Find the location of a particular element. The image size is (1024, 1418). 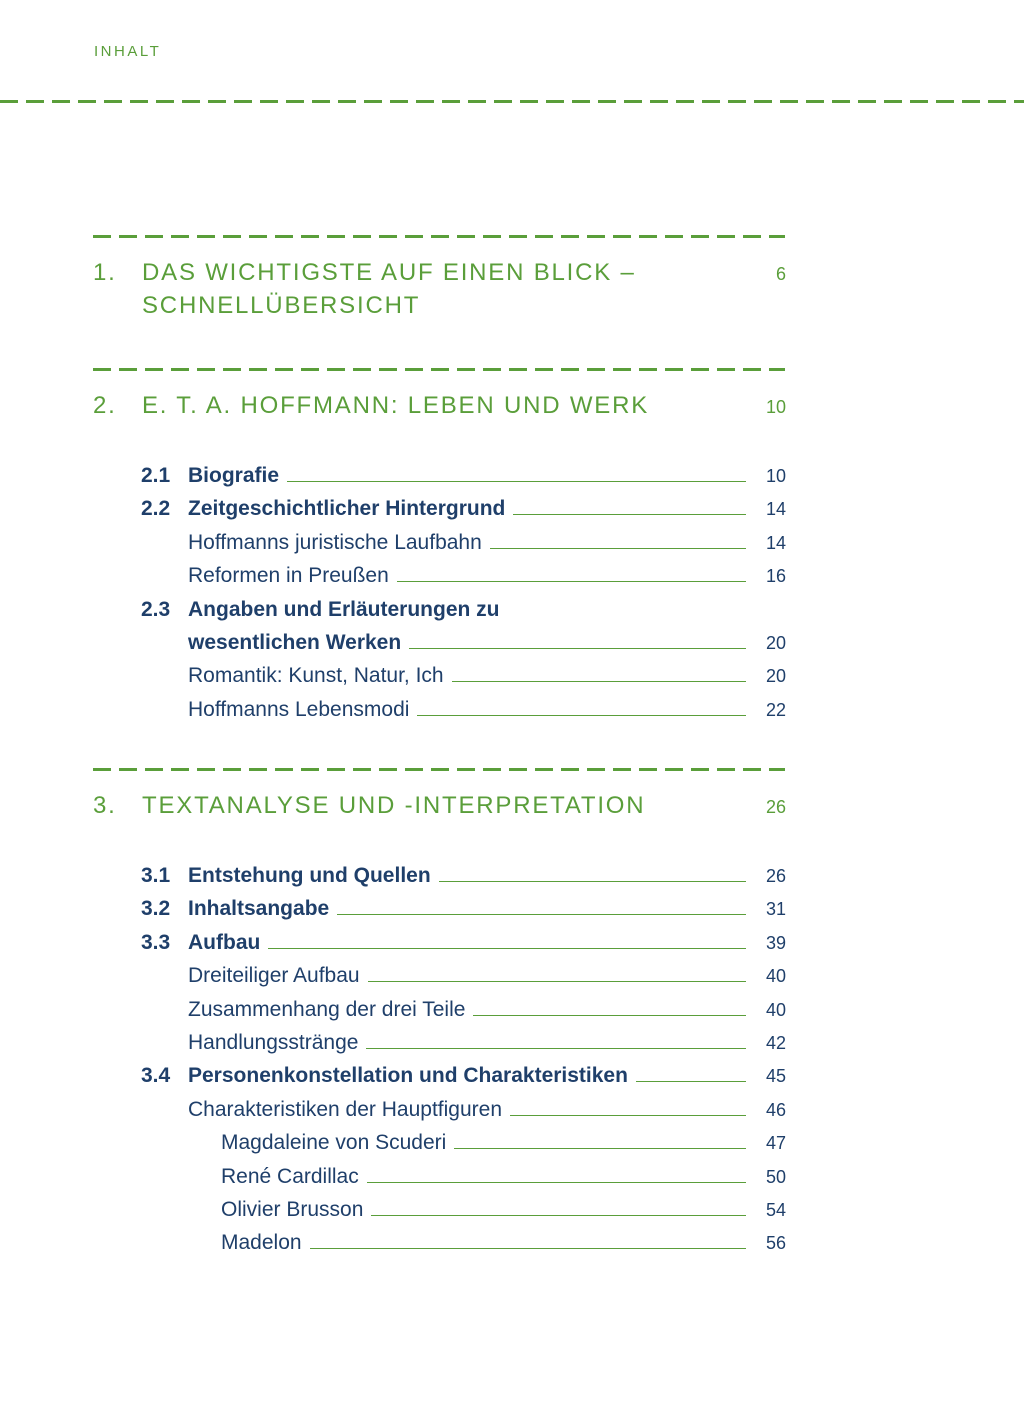

toc-entry: Dreiteiliger Aufbau 40 is located at coordinates (463, 972).